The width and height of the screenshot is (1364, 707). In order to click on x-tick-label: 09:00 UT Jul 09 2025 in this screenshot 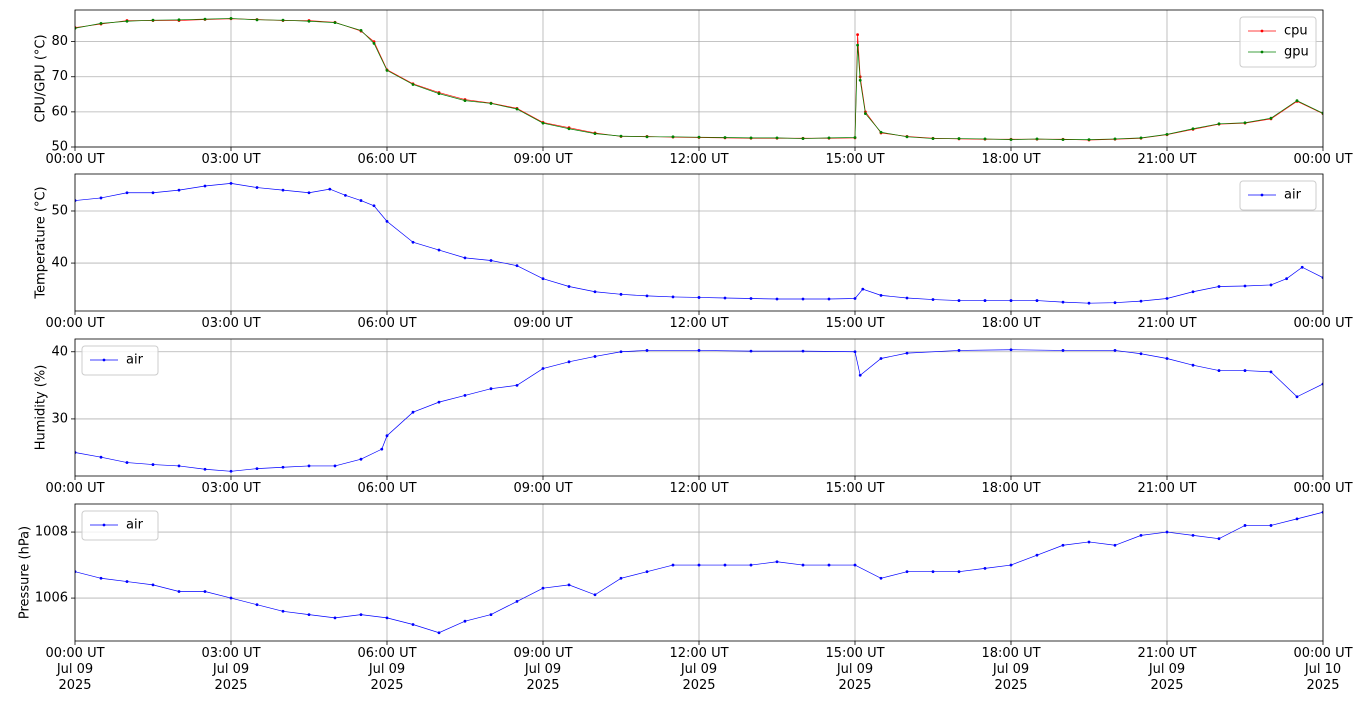, I will do `click(543, 669)`.